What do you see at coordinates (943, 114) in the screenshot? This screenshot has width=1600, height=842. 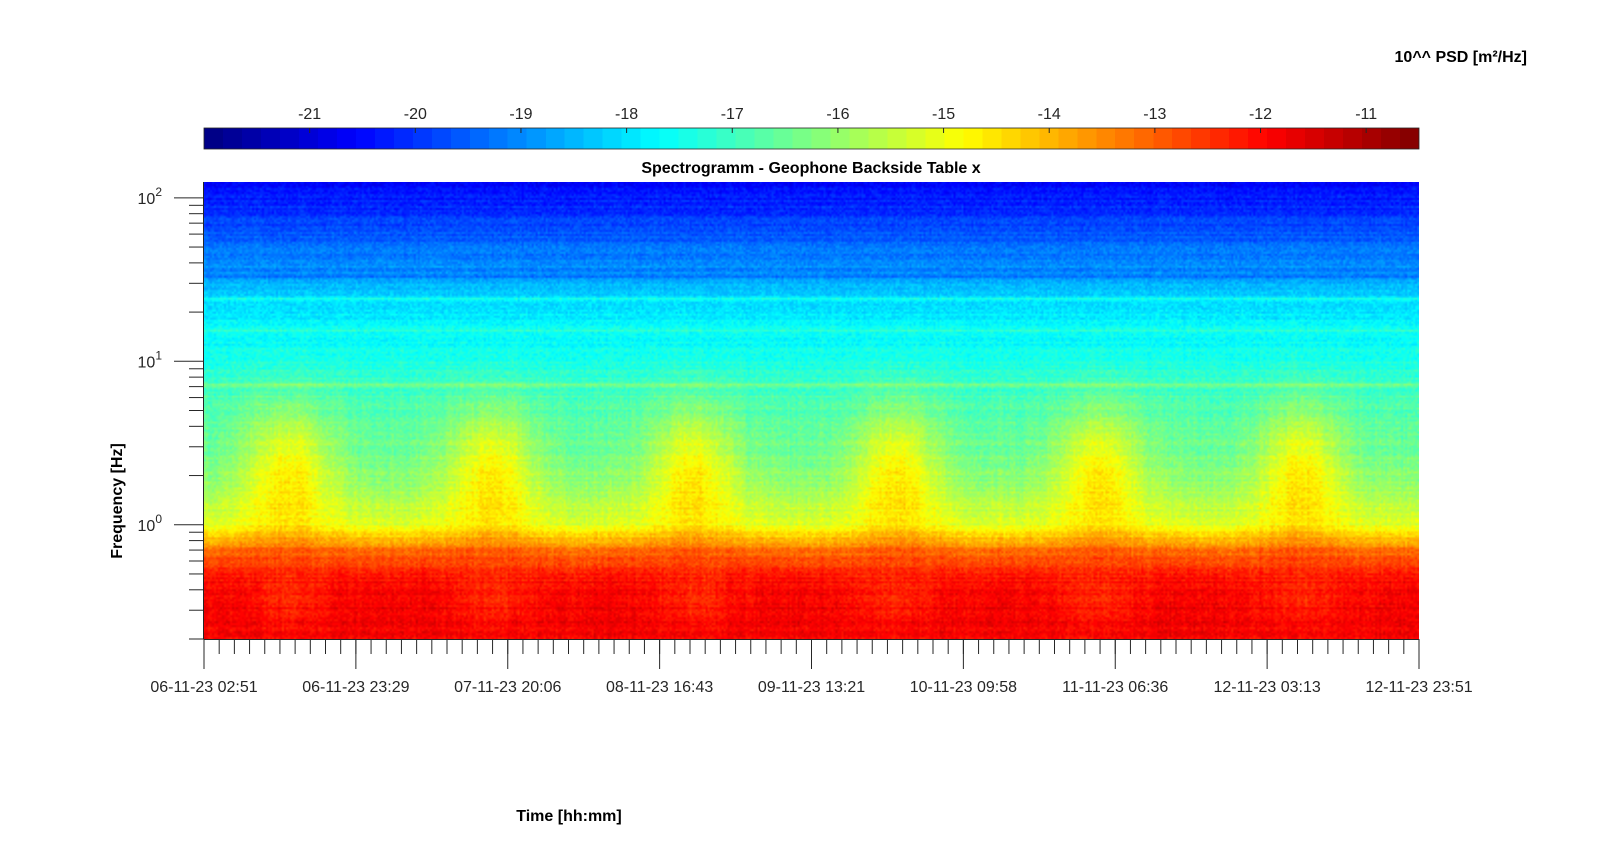 I see `colorbar-tick-label: -15` at bounding box center [943, 114].